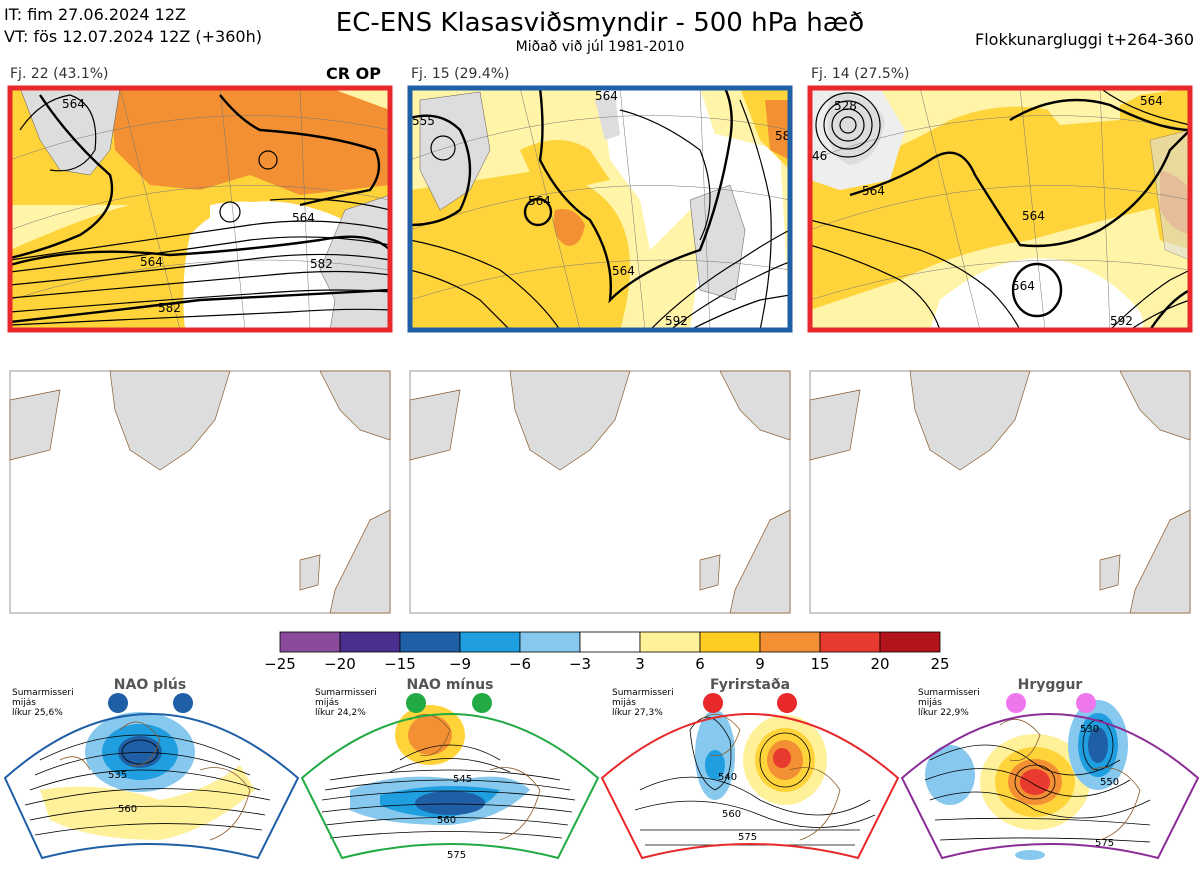 The width and height of the screenshot is (1200, 871). What do you see at coordinates (280, 664) in the screenshot?
I see `colorbar-tick-label: −25` at bounding box center [280, 664].